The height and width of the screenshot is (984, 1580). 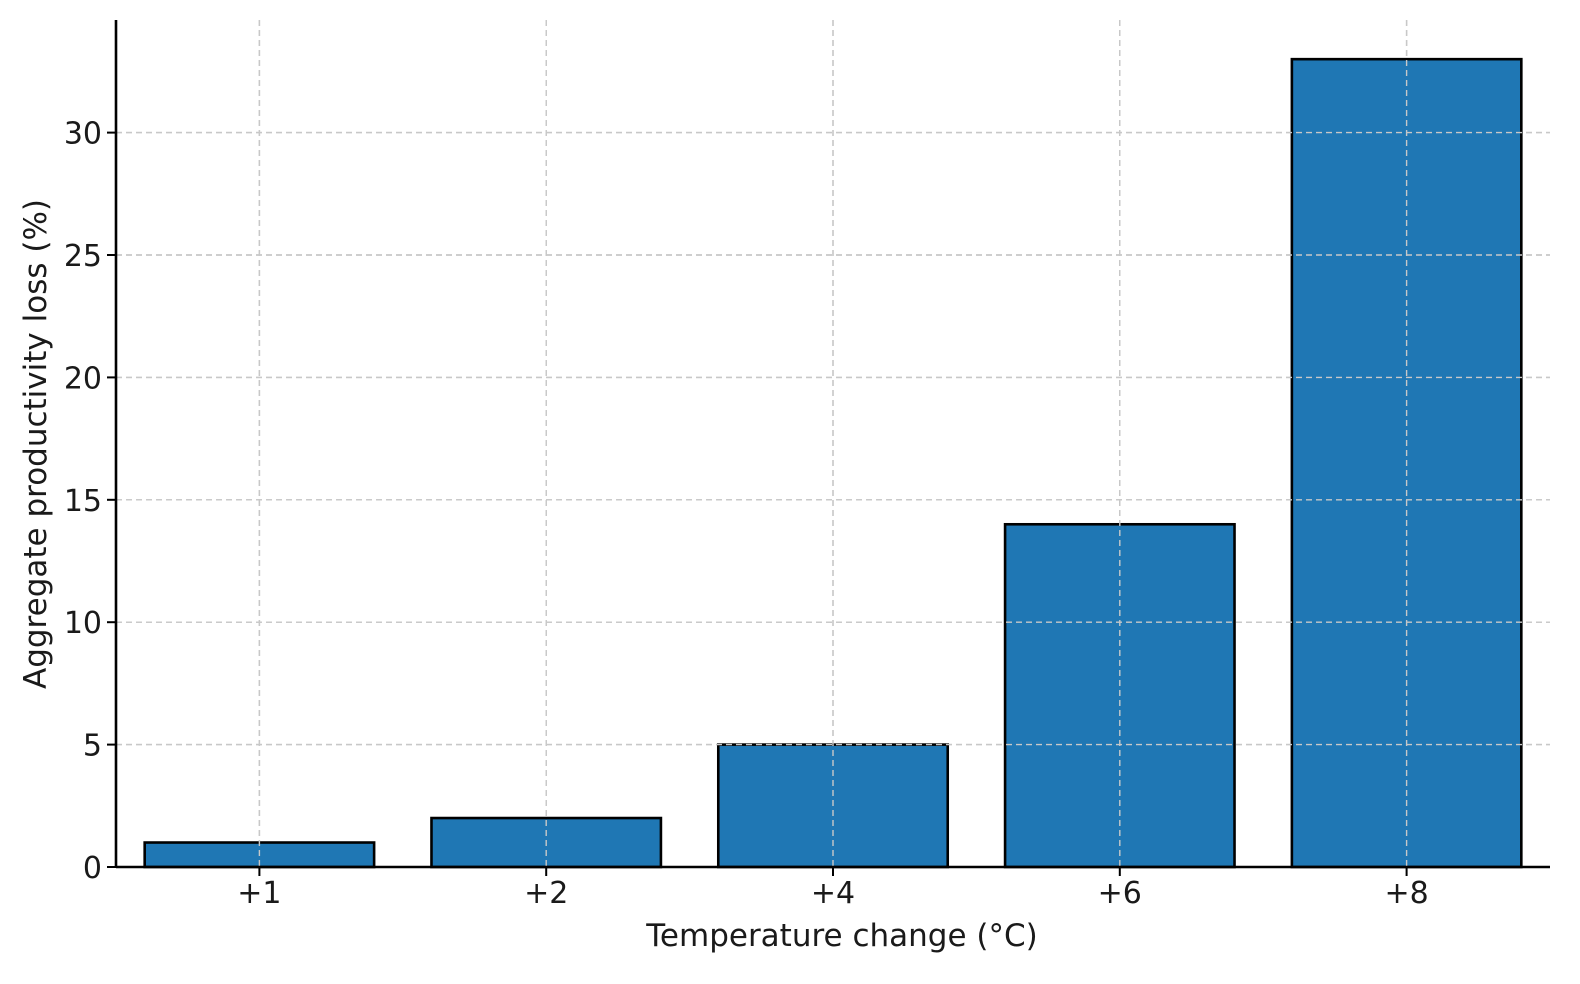 What do you see at coordinates (83, 256) in the screenshot?
I see `y-tick-label: 25` at bounding box center [83, 256].